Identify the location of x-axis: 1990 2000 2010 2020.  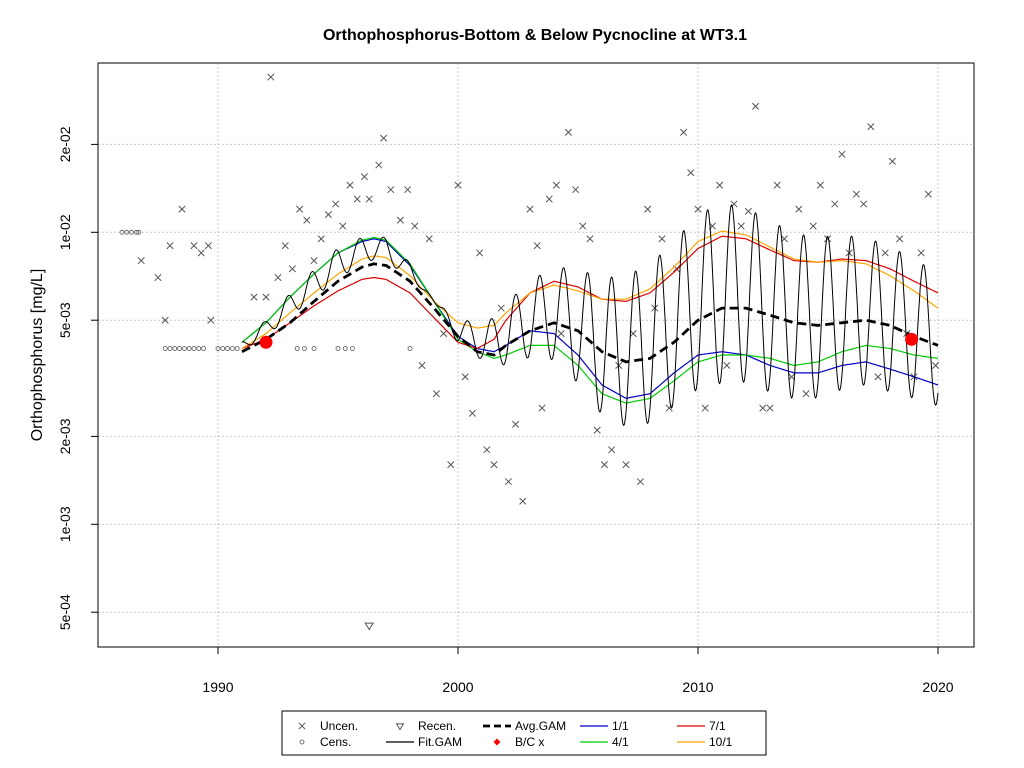
(578, 670).